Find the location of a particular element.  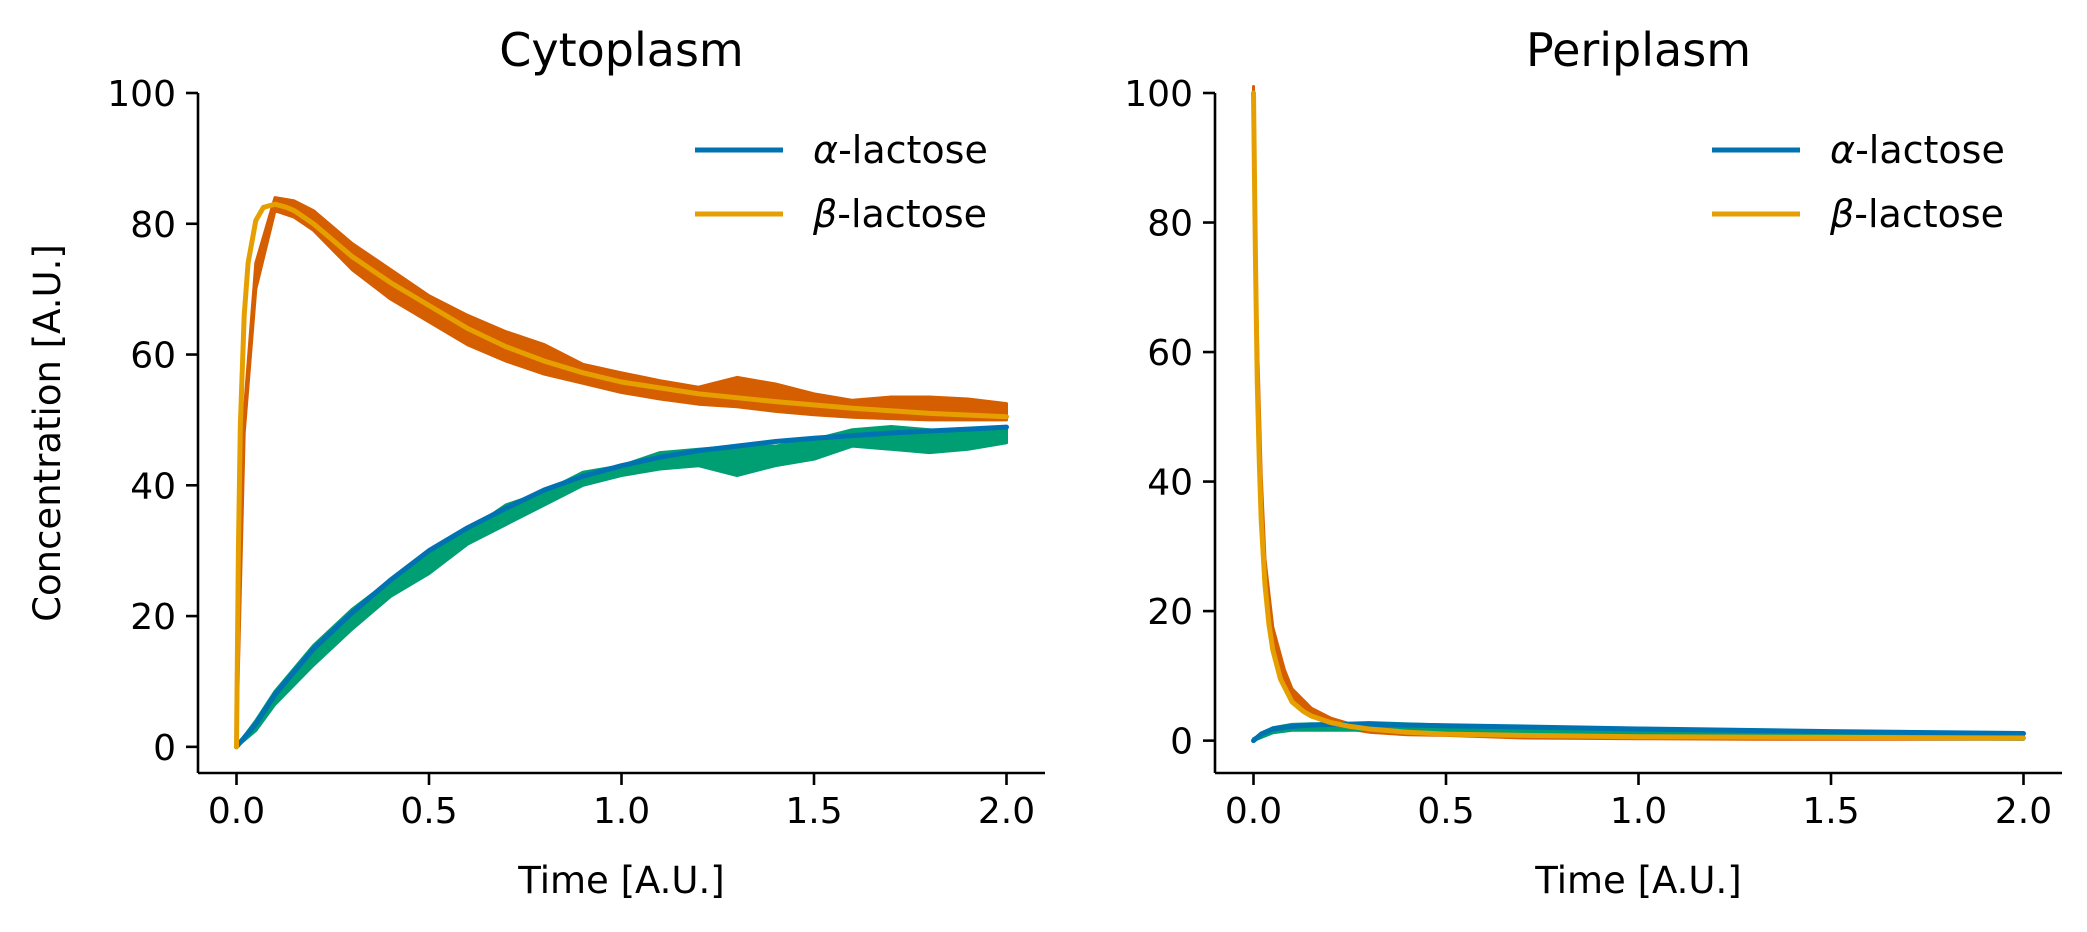

cytoplasm-y-tick-label: 60 is located at coordinates (153, 356).